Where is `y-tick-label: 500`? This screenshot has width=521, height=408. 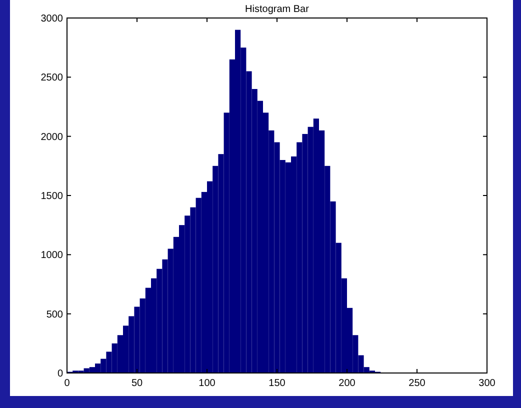
y-tick-label: 500 is located at coordinates (55, 314).